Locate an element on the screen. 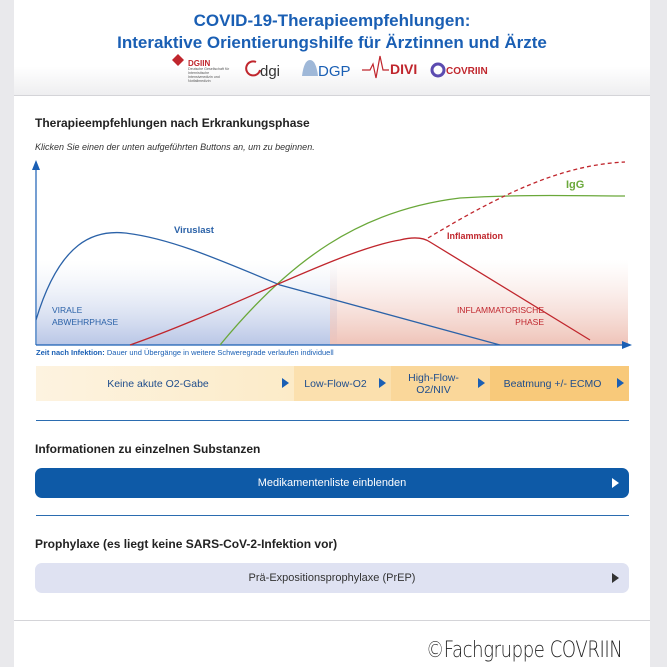 The height and width of the screenshot is (667, 667). title: COVID-19-Therapieempfehlungen: is located at coordinates (332, 20).